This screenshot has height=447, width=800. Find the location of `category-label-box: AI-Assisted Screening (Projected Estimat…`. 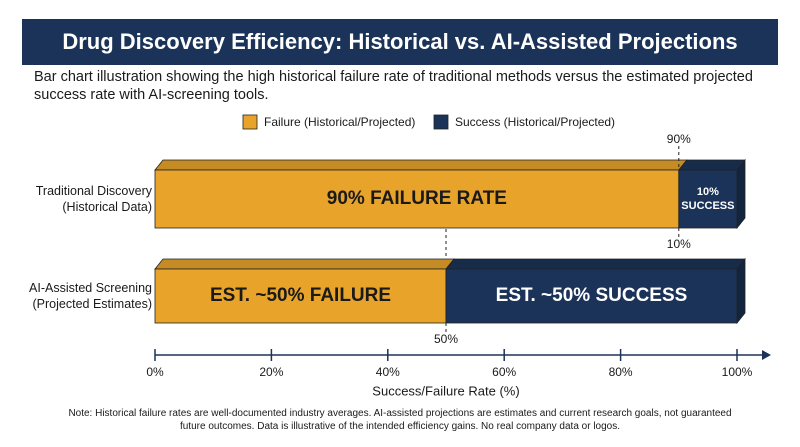

category-label-box: AI-Assisted Screening (Projected Estimat… is located at coordinates (90, 296).